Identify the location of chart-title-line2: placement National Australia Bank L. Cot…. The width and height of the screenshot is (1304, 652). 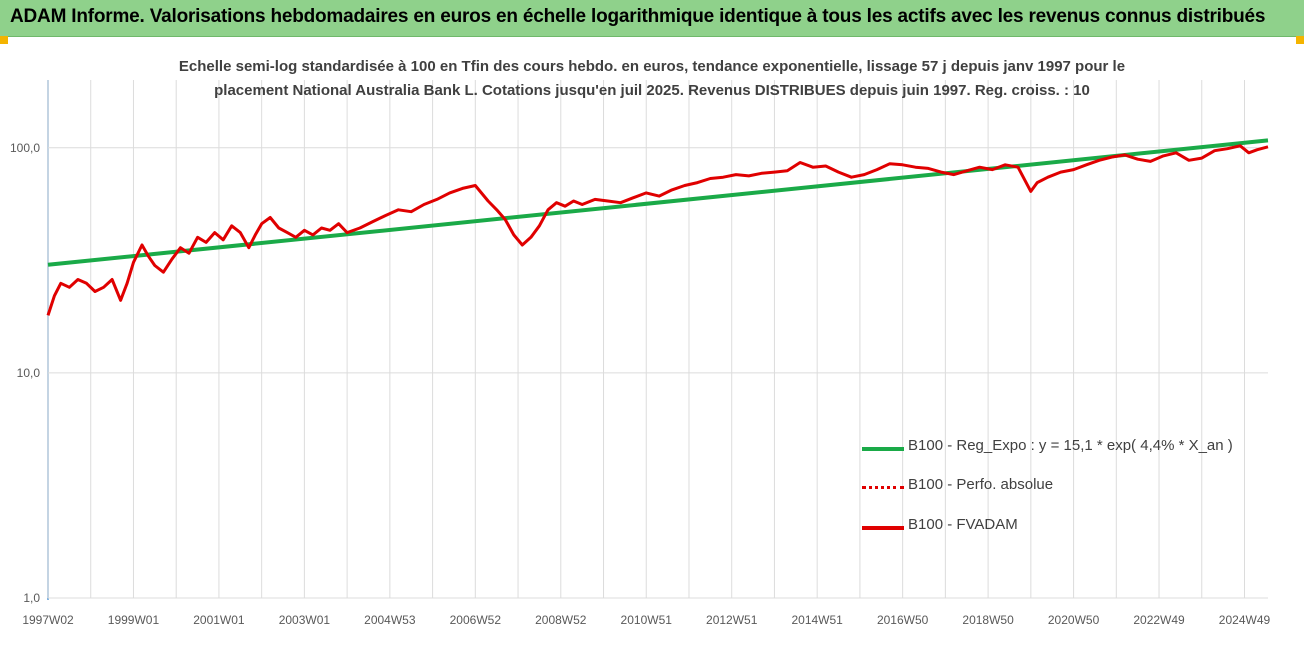
(652, 90).